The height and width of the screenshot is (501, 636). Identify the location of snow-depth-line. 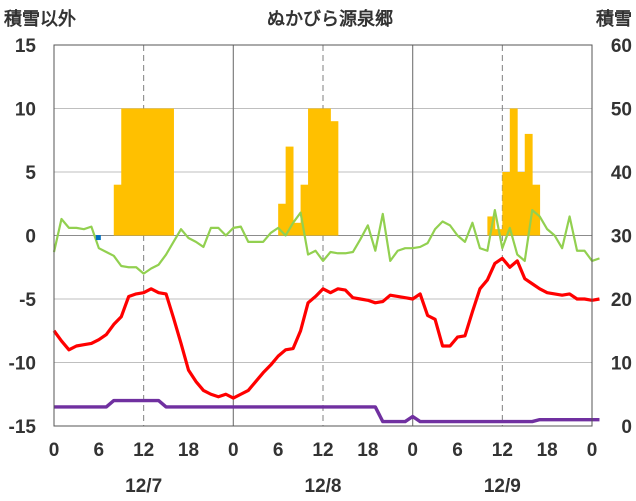
(327, 411).